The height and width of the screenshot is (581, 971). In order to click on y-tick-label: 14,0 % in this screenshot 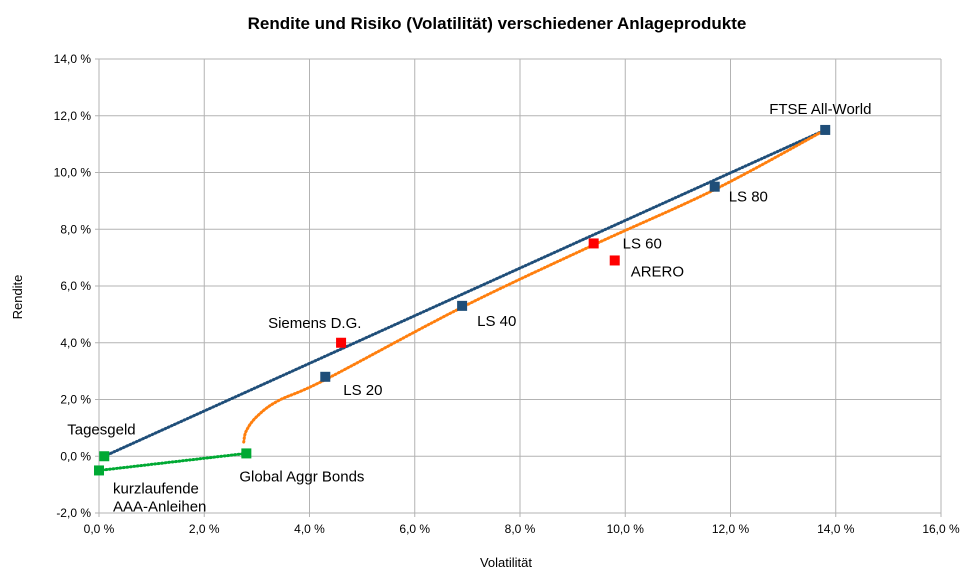, I will do `click(73, 59)`.